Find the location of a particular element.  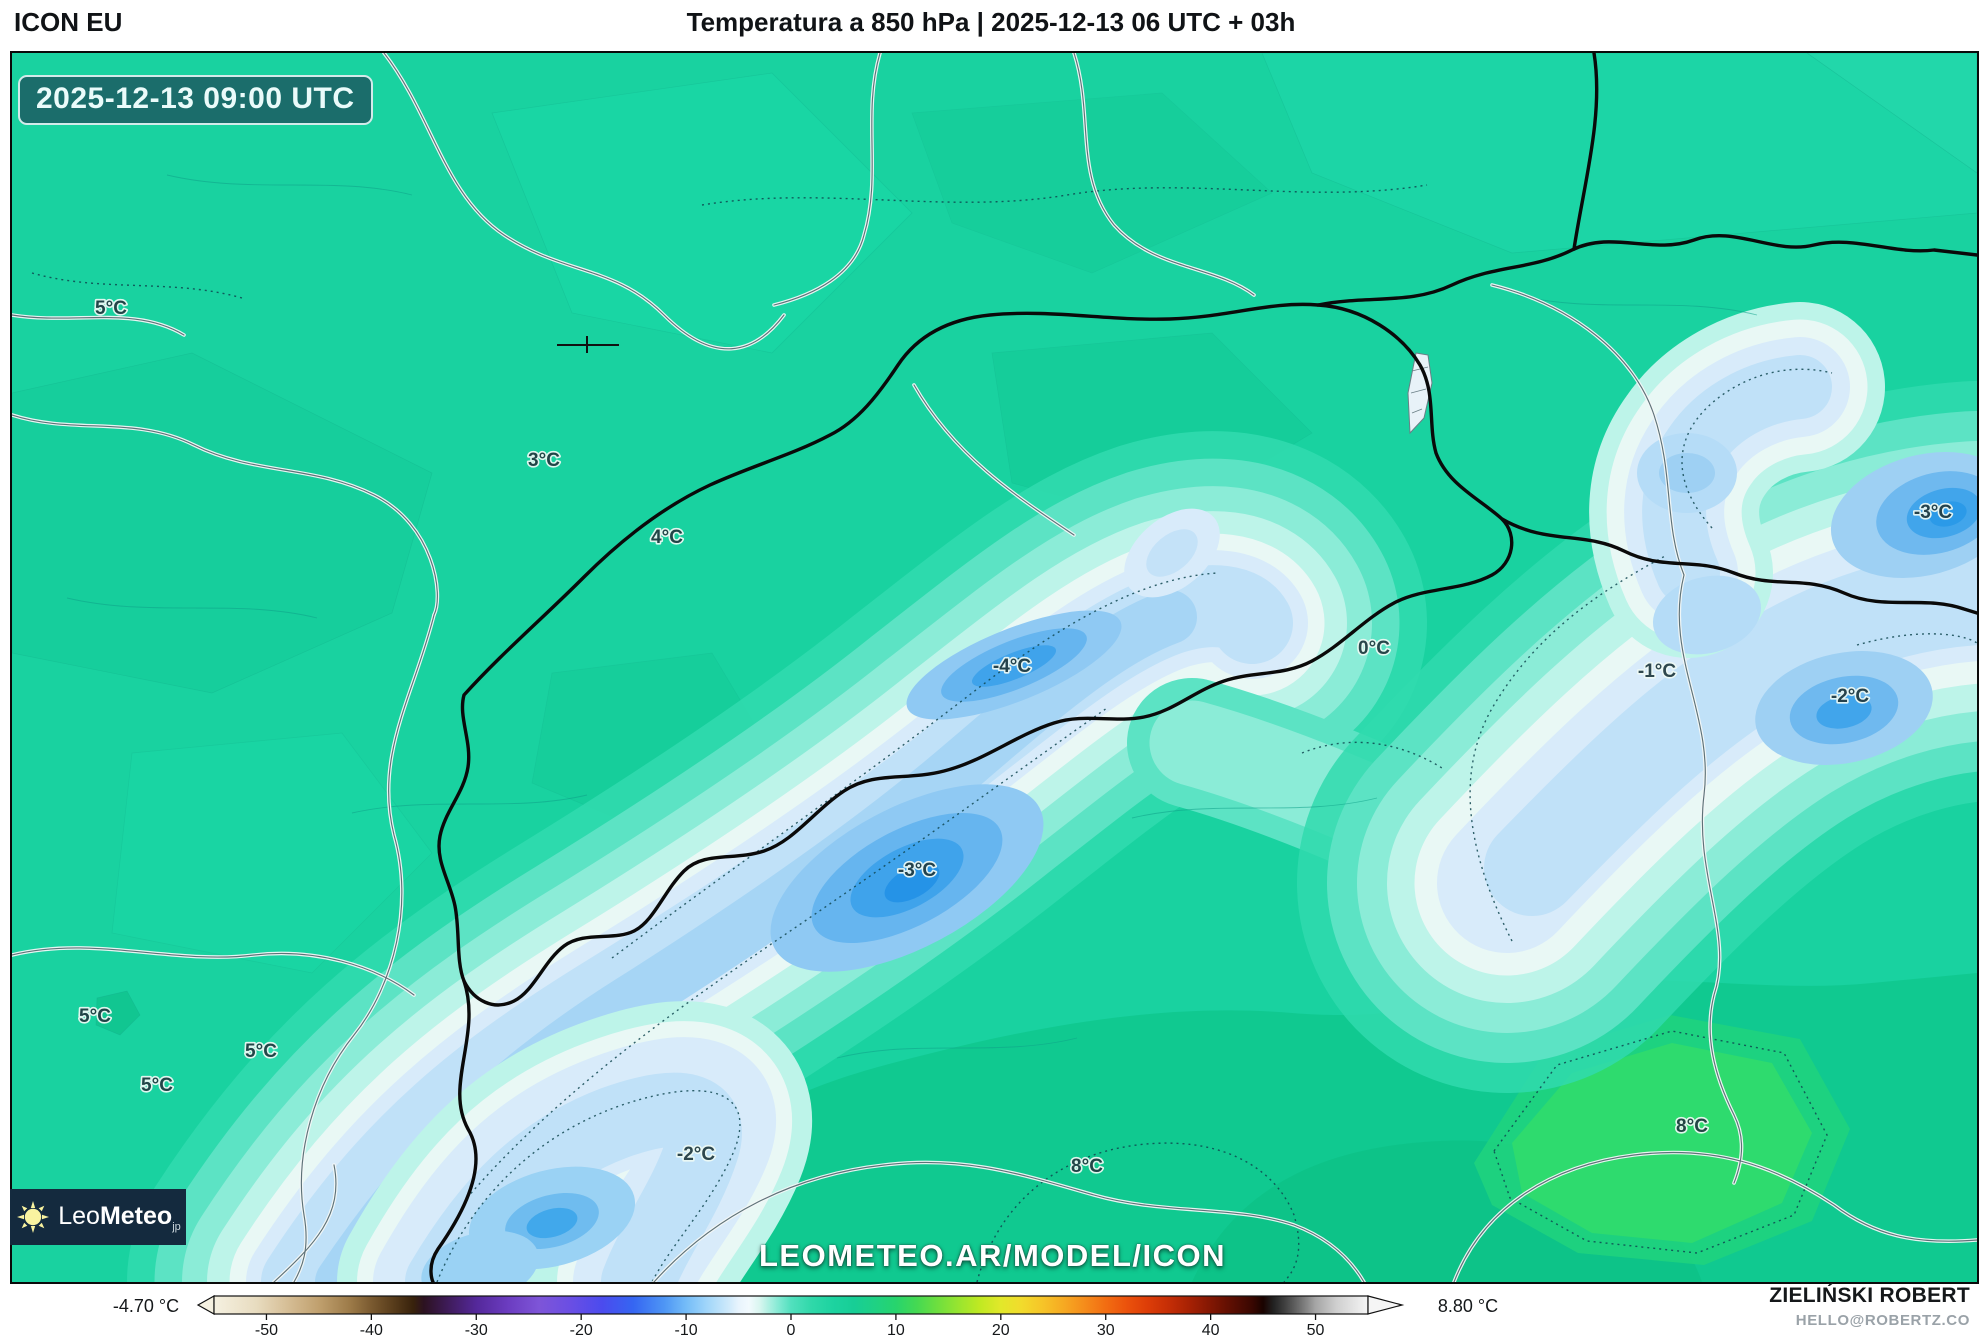

map-temp-label: -1°C is located at coordinates (1657, 671).